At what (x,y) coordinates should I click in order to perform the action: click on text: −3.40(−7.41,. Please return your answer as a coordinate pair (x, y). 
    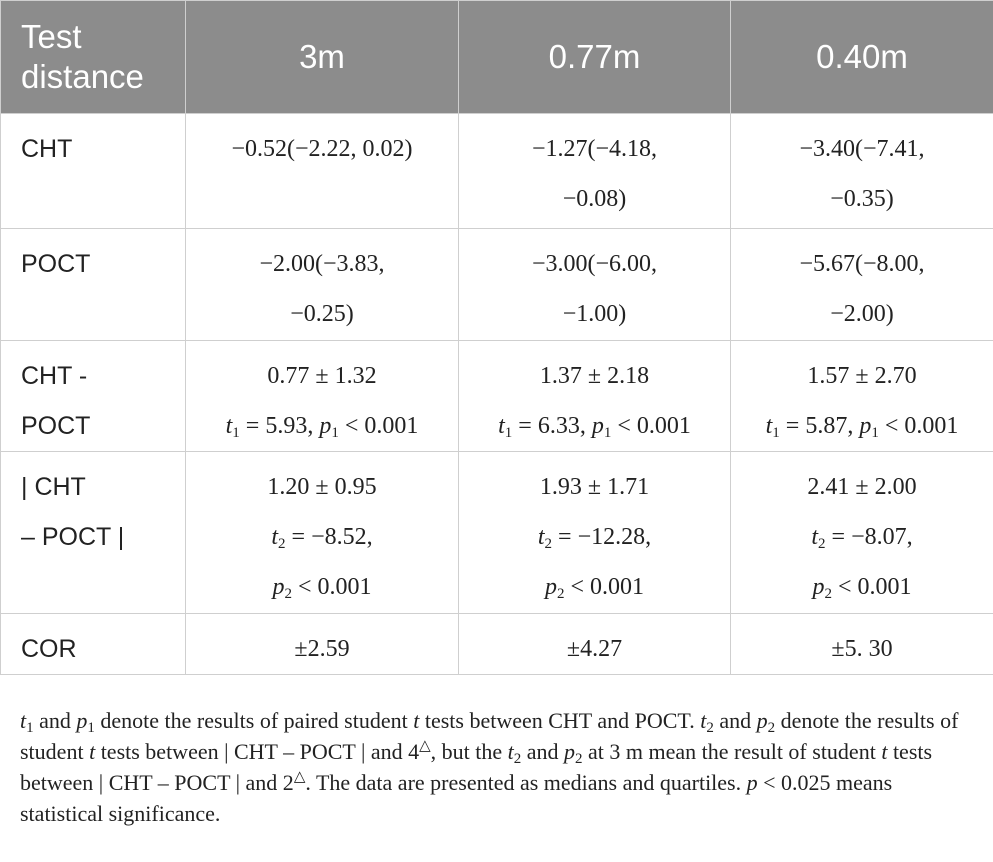
    Looking at the image, I should click on (862, 149).